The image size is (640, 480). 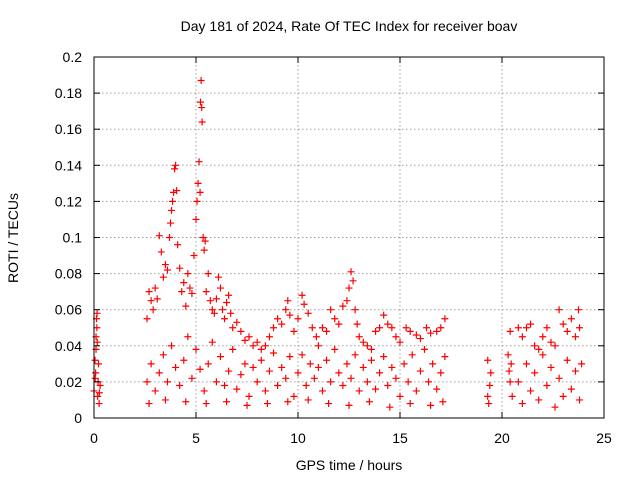 What do you see at coordinates (13, 238) in the screenshot?
I see `y-axis-label: ROTI / TECUs` at bounding box center [13, 238].